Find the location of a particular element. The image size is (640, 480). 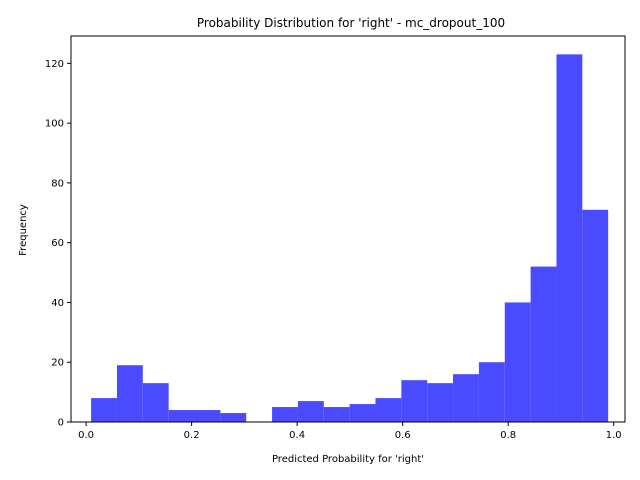

x-tick-label: 0.4 is located at coordinates (297, 435).